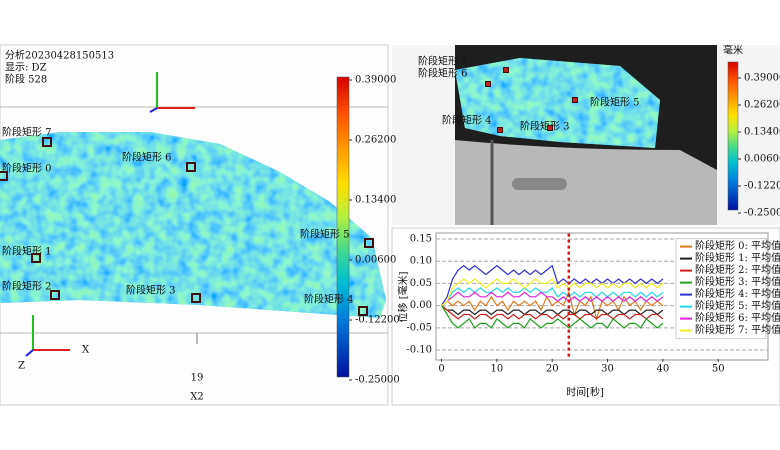 This screenshot has width=780, height=450. Describe the element at coordinates (27, 168) in the screenshot. I see `region-label: 阶段矩形 0` at that location.